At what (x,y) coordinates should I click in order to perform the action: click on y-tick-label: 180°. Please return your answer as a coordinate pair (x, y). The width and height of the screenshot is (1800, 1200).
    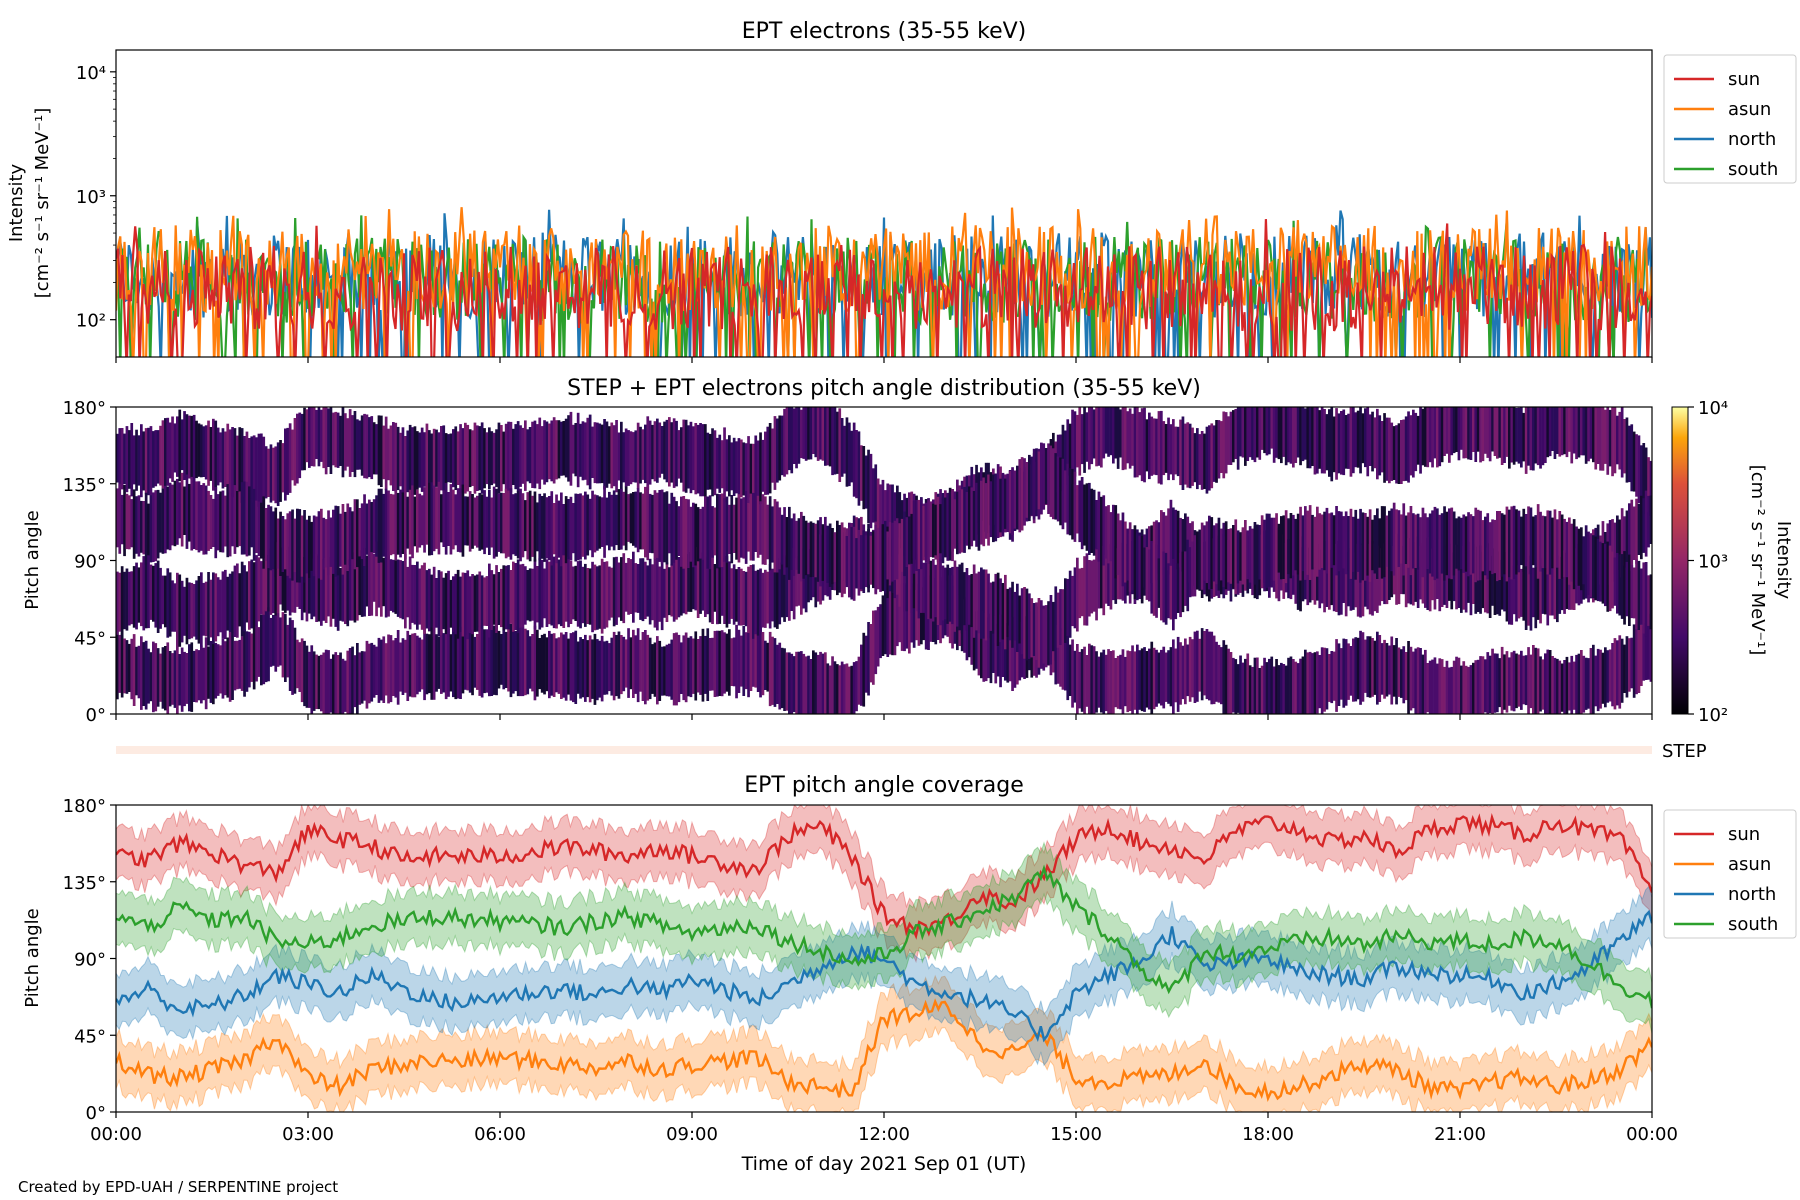
    Looking at the image, I should click on (84, 408).